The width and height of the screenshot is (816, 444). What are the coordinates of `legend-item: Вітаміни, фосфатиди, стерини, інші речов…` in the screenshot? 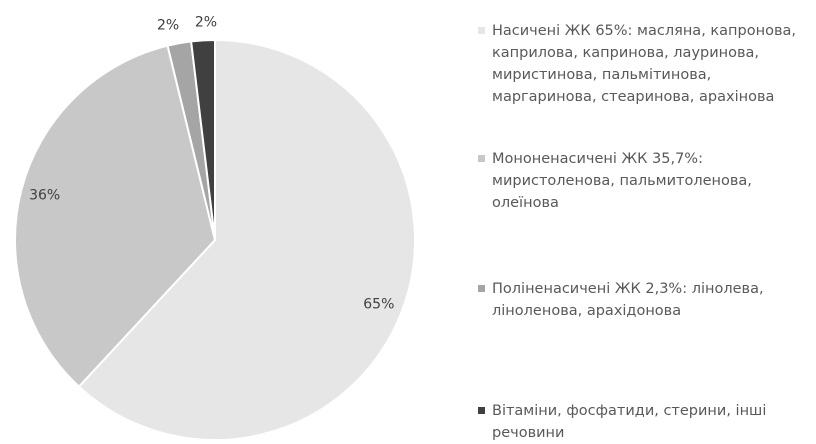 It's located at (643, 422).